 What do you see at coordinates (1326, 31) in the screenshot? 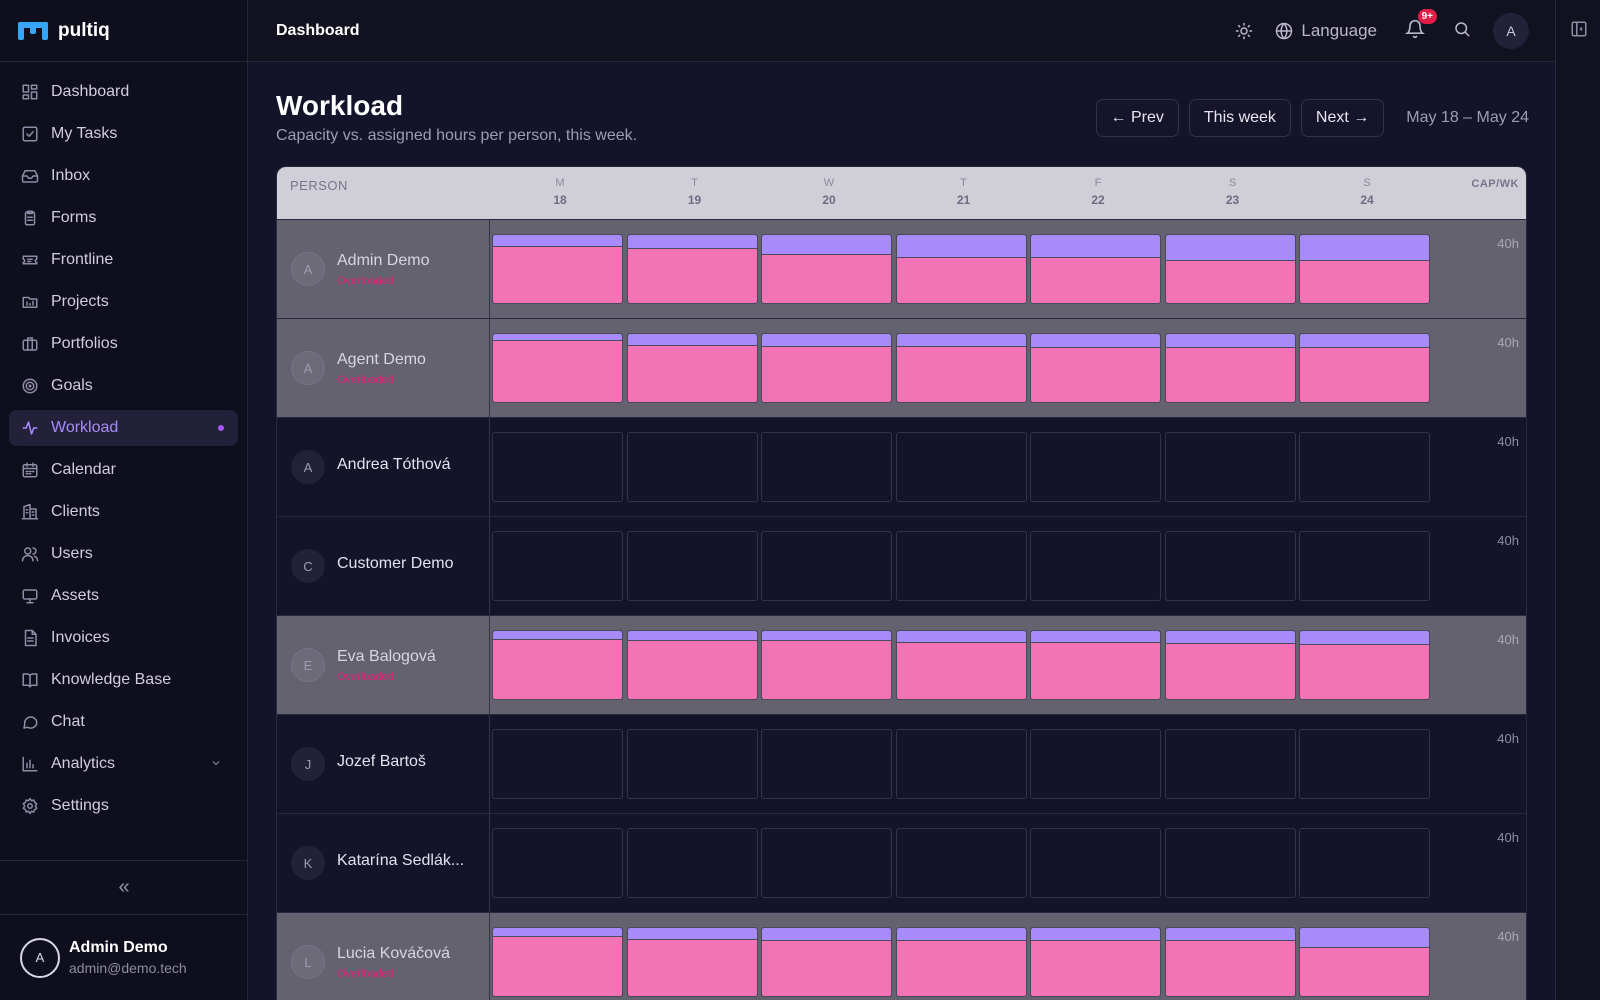
I see `language-selector: Language` at bounding box center [1326, 31].